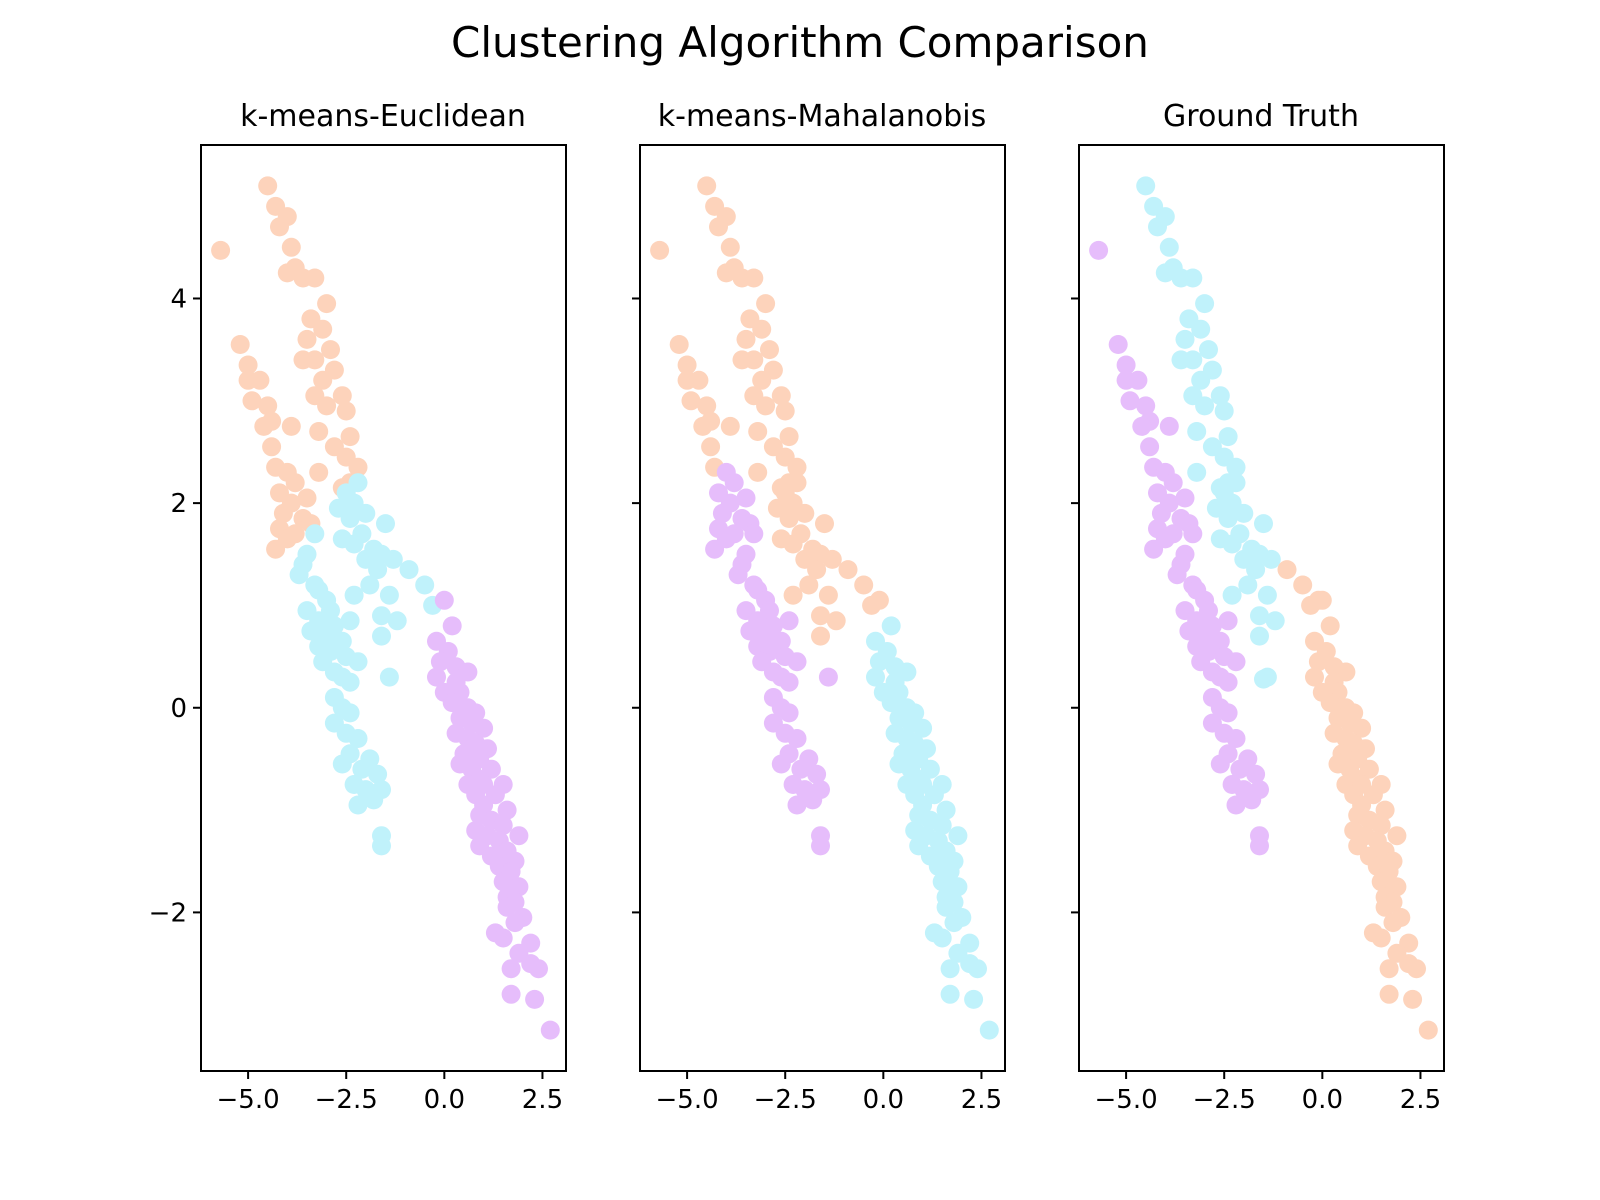 This screenshot has width=1600, height=1200. What do you see at coordinates (168, 913) in the screenshot?
I see `y-tick-label: −2` at bounding box center [168, 913].